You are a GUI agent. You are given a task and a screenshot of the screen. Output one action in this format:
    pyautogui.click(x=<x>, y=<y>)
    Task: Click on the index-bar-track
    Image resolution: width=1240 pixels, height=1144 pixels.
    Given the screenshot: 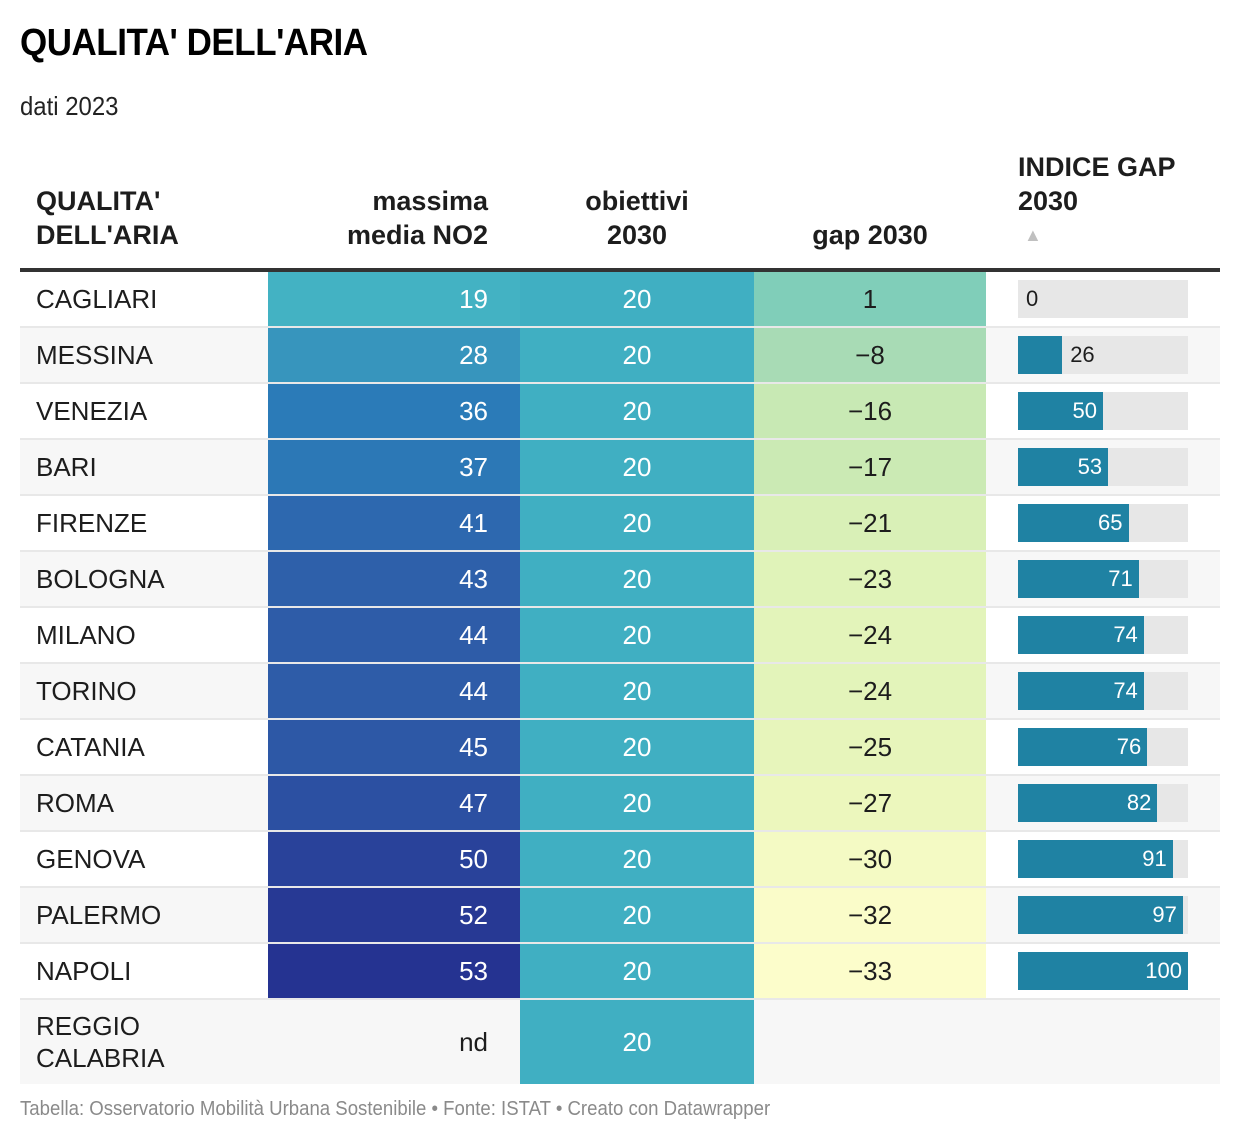 What is the action you would take?
    pyautogui.click(x=1103, y=299)
    